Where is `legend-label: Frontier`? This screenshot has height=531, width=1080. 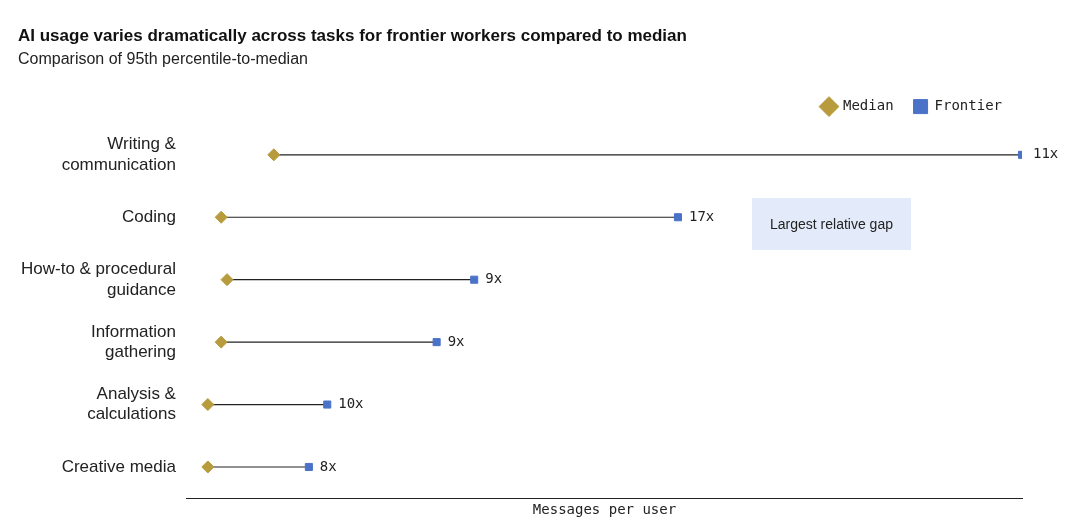 legend-label: Frontier is located at coordinates (968, 105).